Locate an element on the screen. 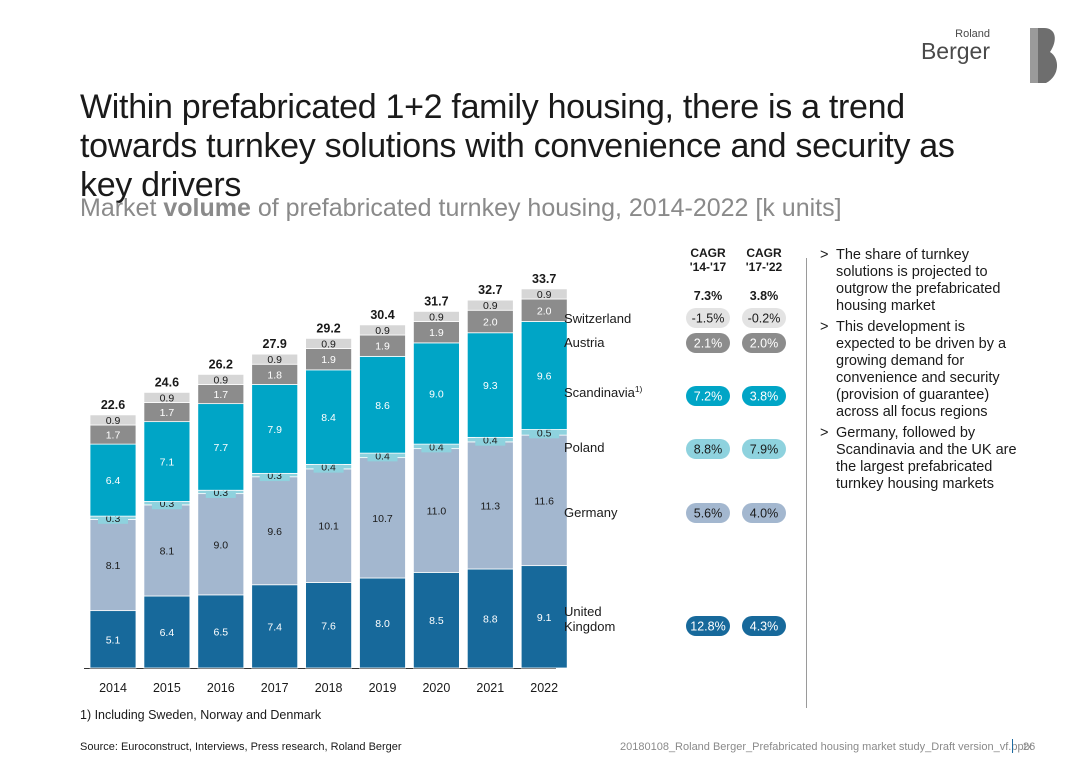 Image resolution: width=1080 pixels, height=763 pixels. cagr-value: 8.8% is located at coordinates (708, 450).